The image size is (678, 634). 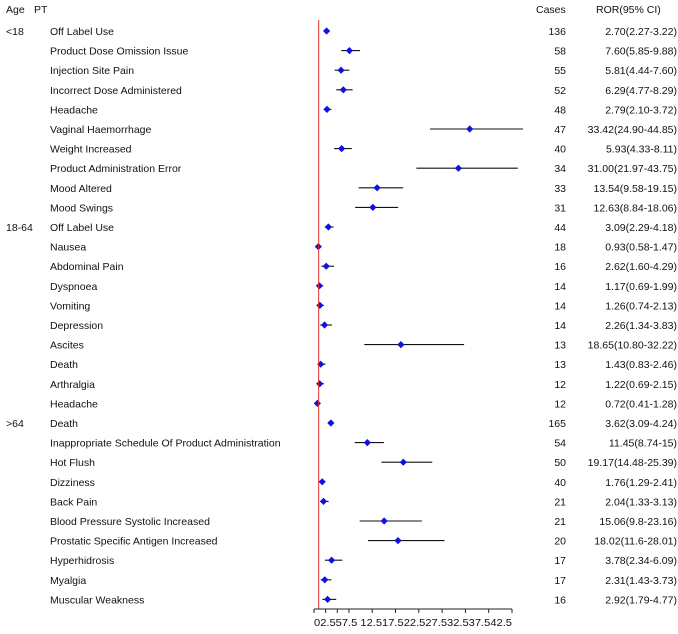 I want to click on pt-label: Injection Site Pain, so click(x=92, y=71).